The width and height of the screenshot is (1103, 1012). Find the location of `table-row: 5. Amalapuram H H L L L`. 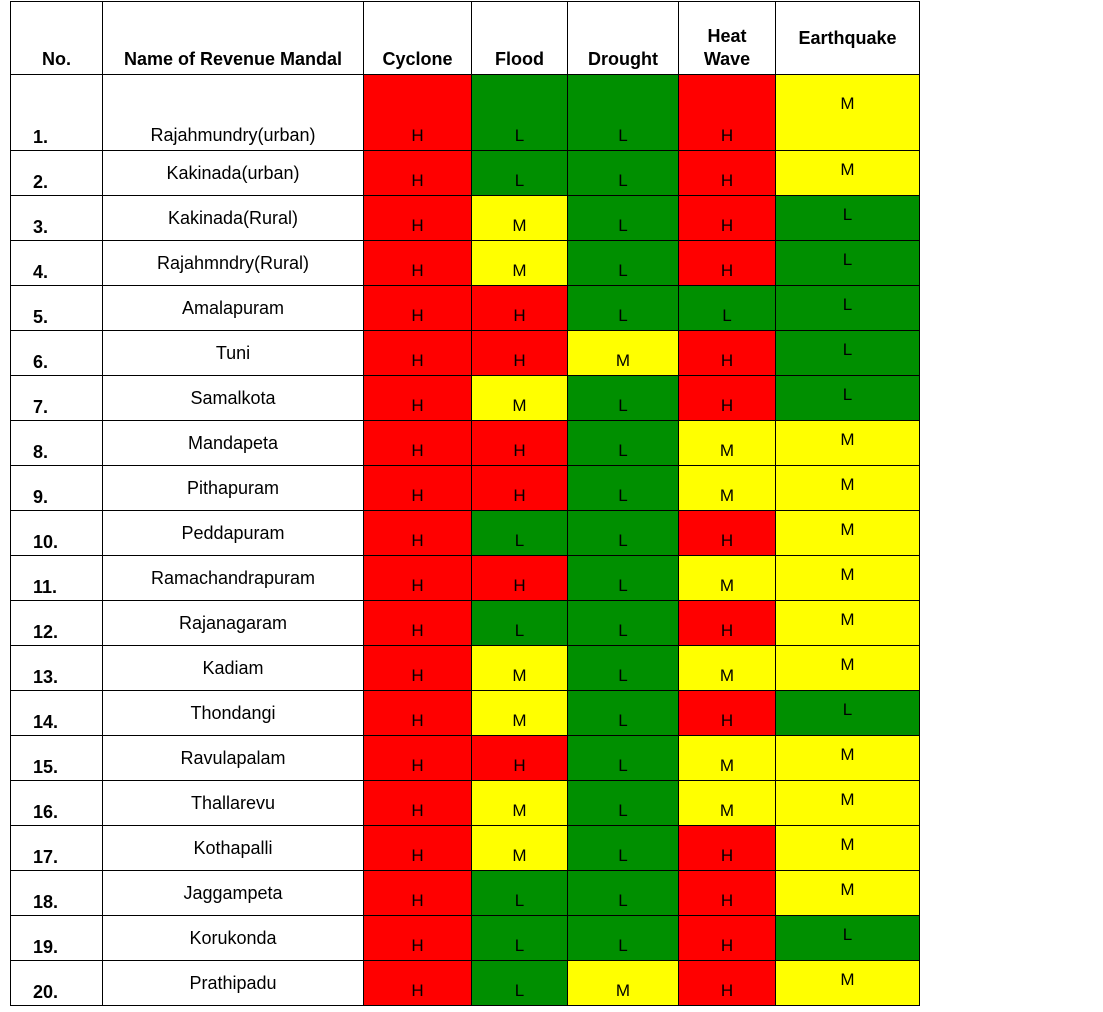

table-row: 5. Amalapuram H H L L L is located at coordinates (465, 308).